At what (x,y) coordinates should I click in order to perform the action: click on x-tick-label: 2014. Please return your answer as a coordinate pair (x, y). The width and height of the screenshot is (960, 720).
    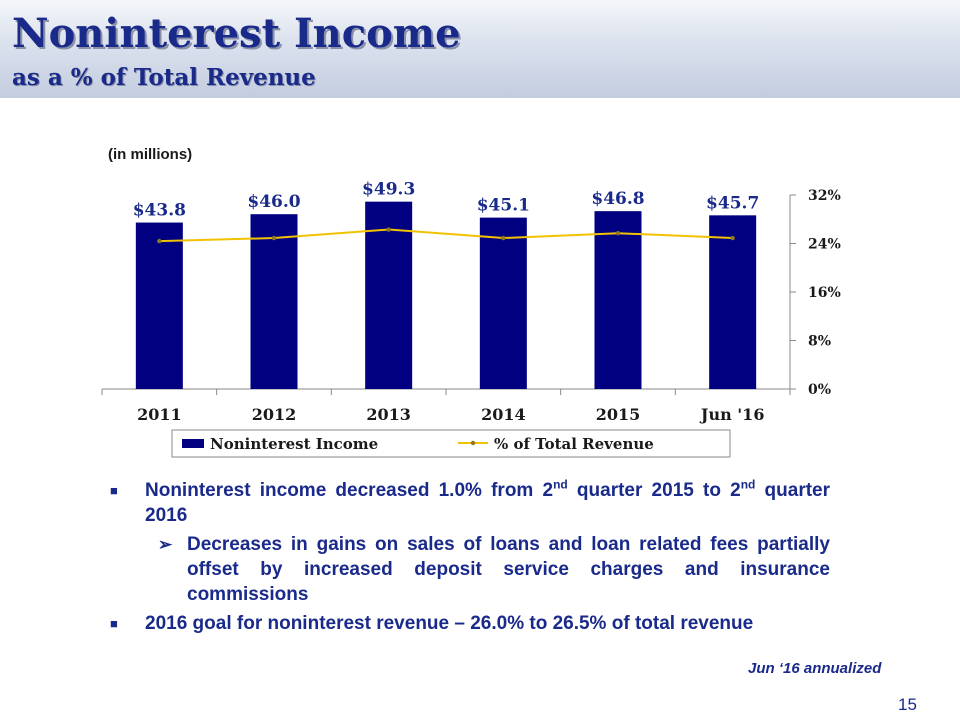
    Looking at the image, I should click on (503, 414).